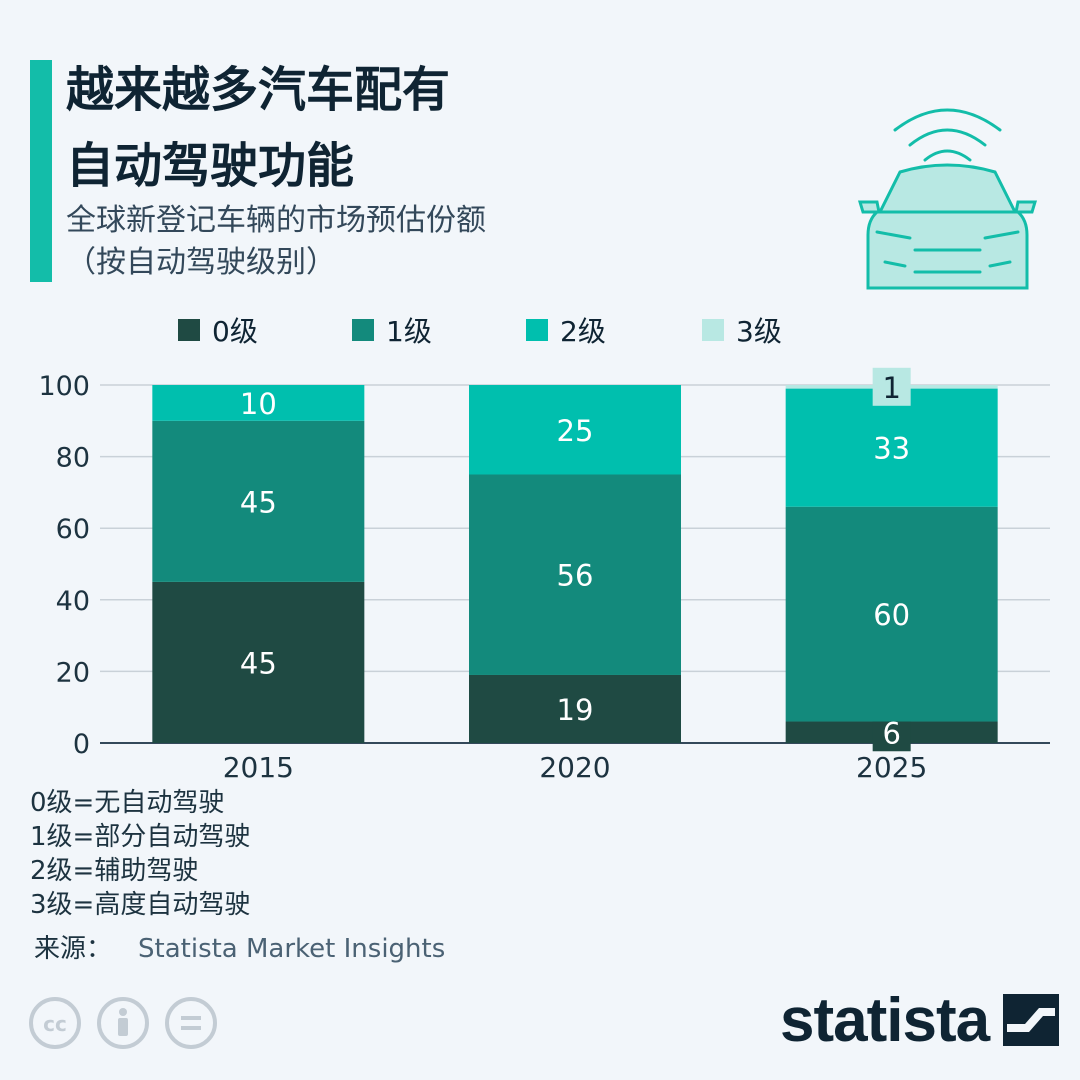 The height and width of the screenshot is (1080, 1080). Describe the element at coordinates (1031, 1020) in the screenshot. I see `statista-mark-icon` at that location.